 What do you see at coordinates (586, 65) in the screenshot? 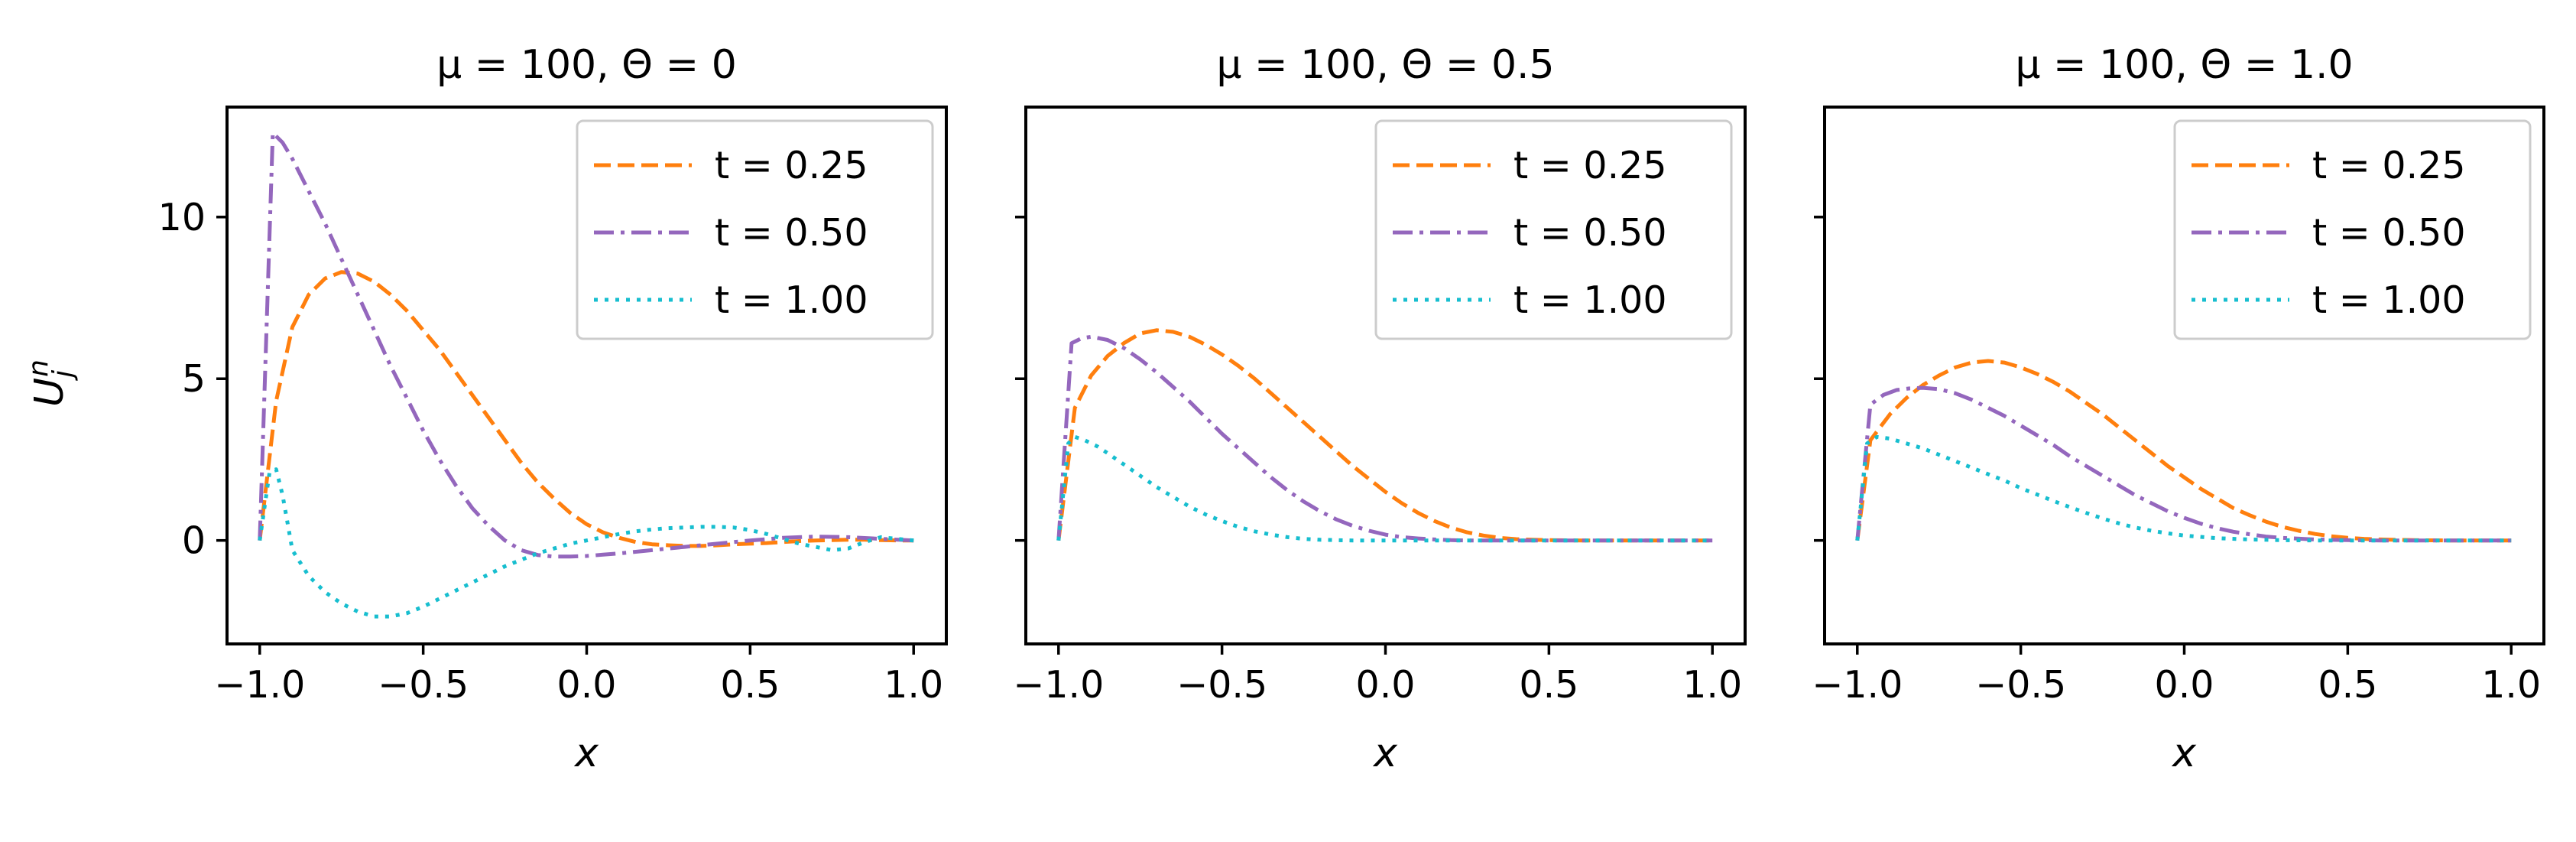
I see `panel-title: μ = 100, Θ = 0` at bounding box center [586, 65].